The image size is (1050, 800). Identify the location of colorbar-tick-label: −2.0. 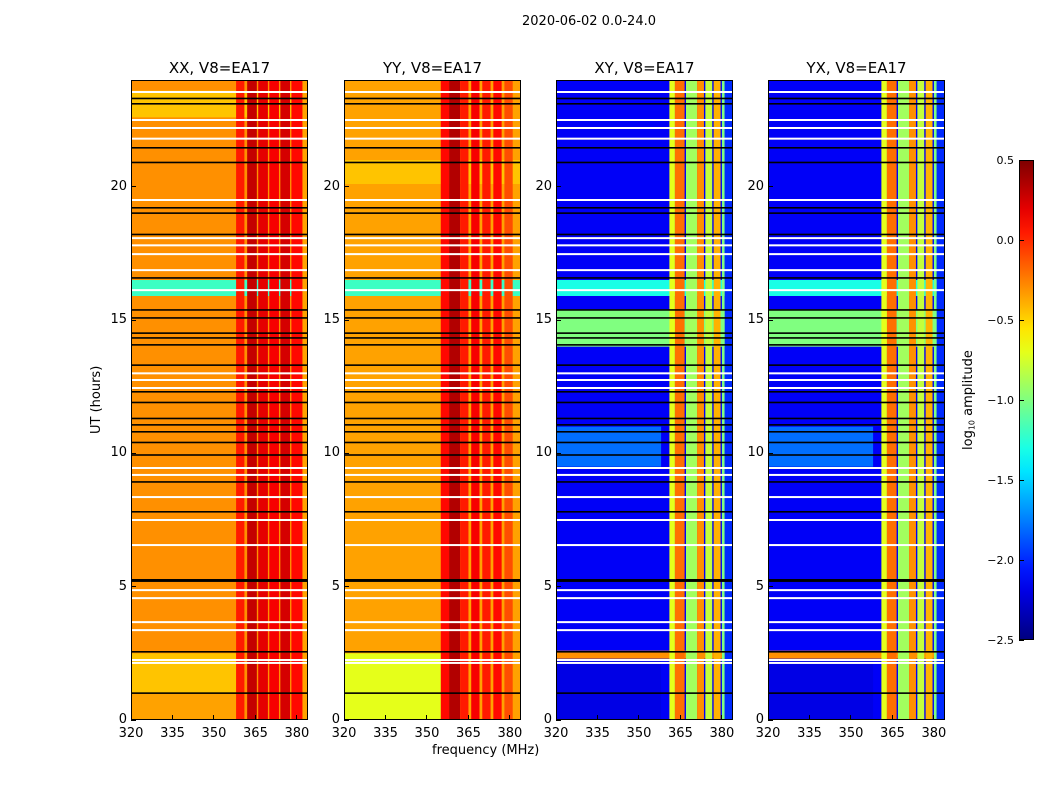
(1000, 560).